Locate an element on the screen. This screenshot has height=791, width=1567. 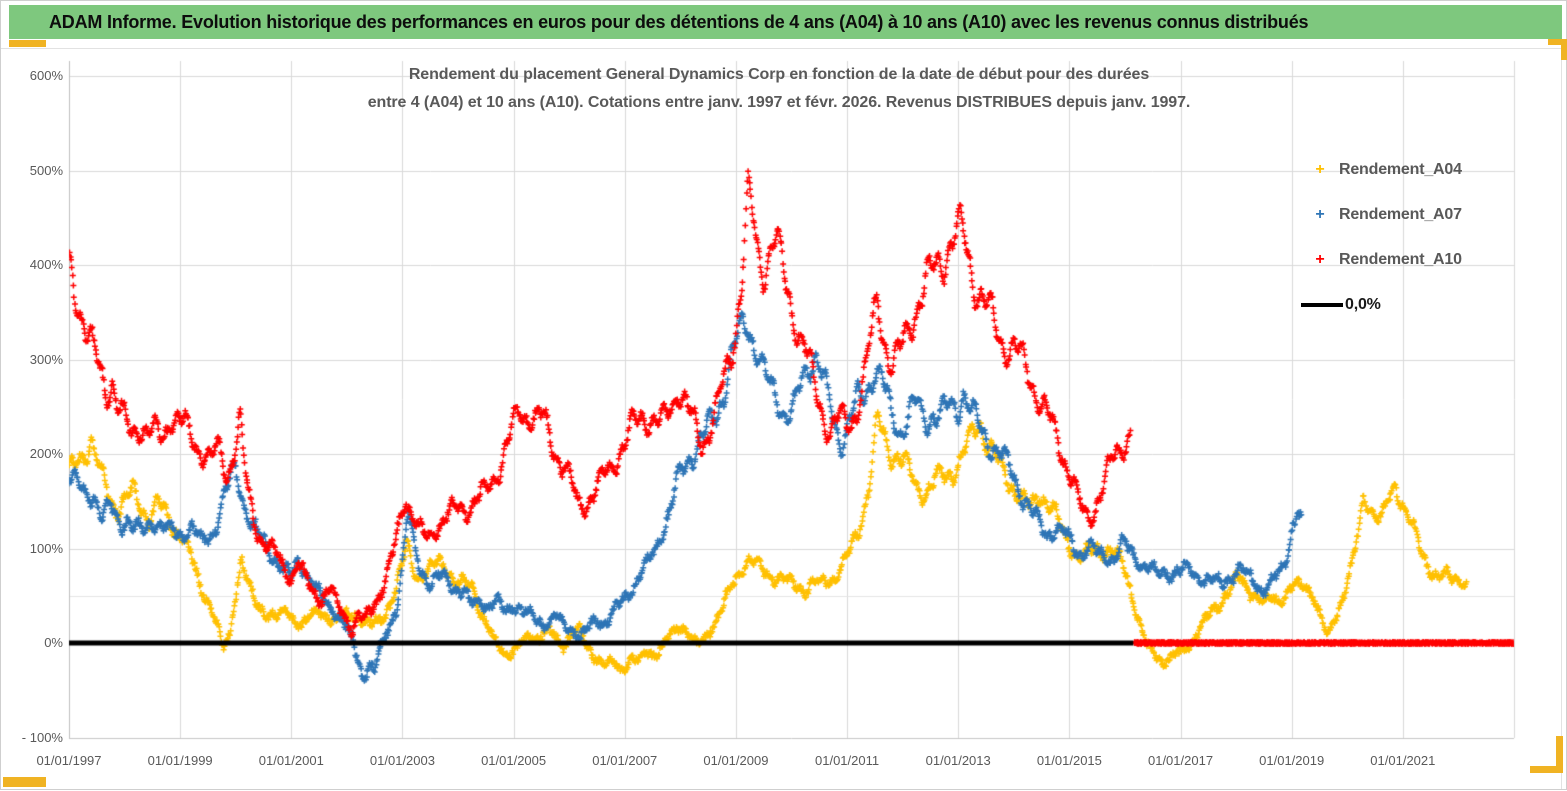
y-axis-label: 500% is located at coordinates (46, 170).